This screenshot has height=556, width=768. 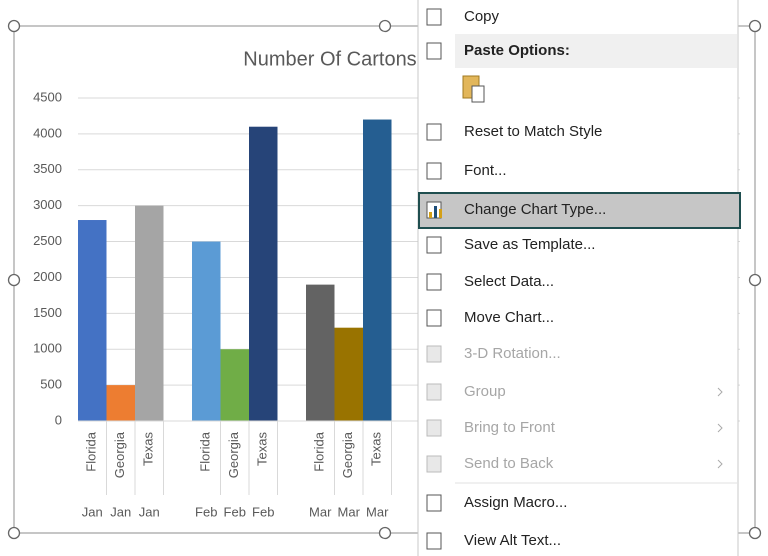 I want to click on menu-label: Send to Back, so click(x=509, y=463).